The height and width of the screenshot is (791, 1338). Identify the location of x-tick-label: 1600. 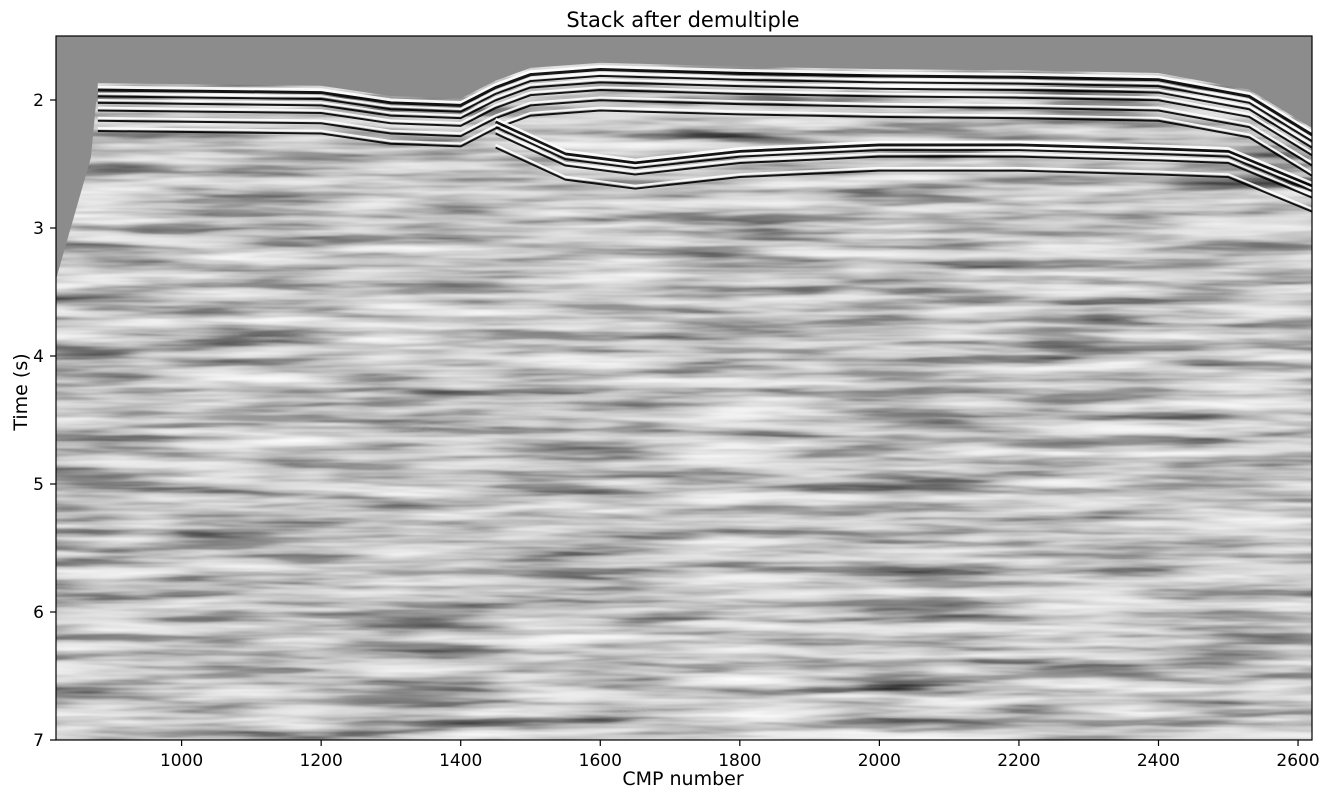
(600, 761).